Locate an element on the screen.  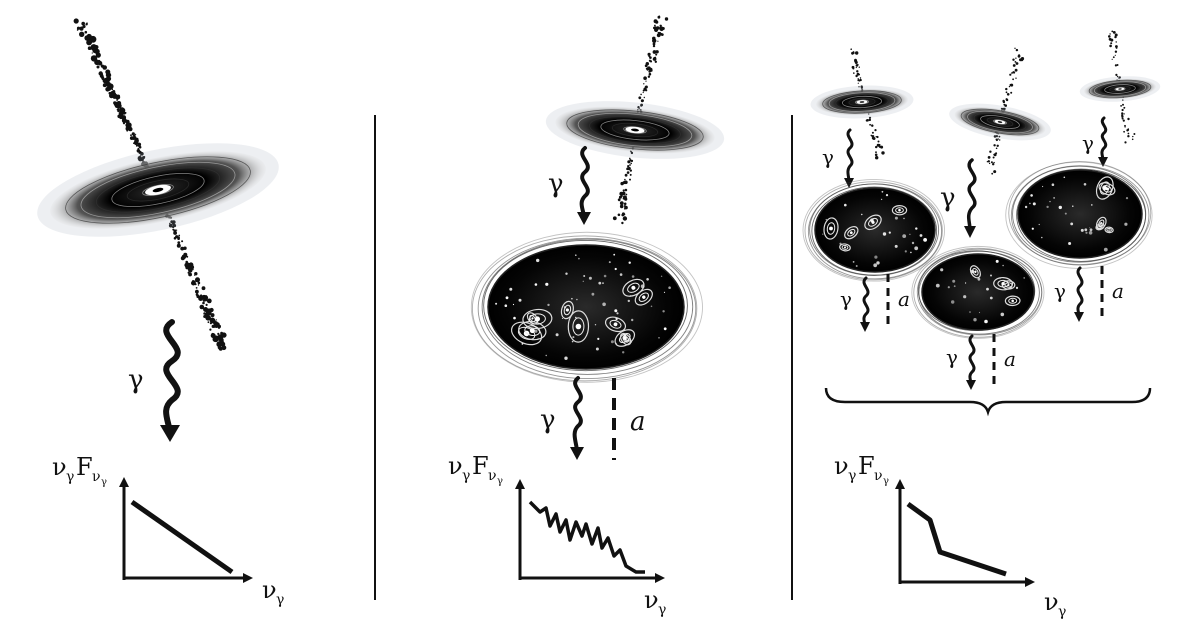
spectrum-plot-1: ν γ F ν γ ν γ is located at coordinates (168, 530).